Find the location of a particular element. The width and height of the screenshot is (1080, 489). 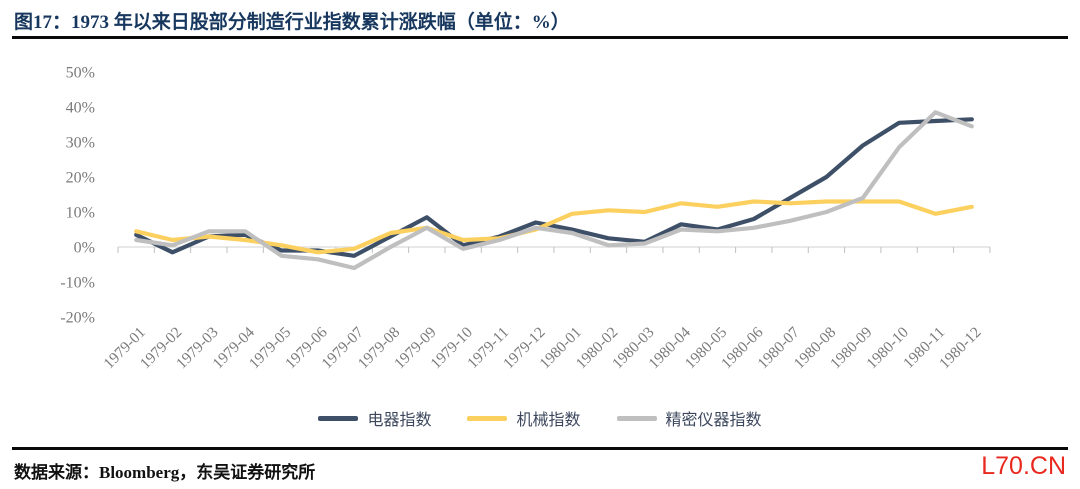

svg-text: 20% is located at coordinates (80, 178).